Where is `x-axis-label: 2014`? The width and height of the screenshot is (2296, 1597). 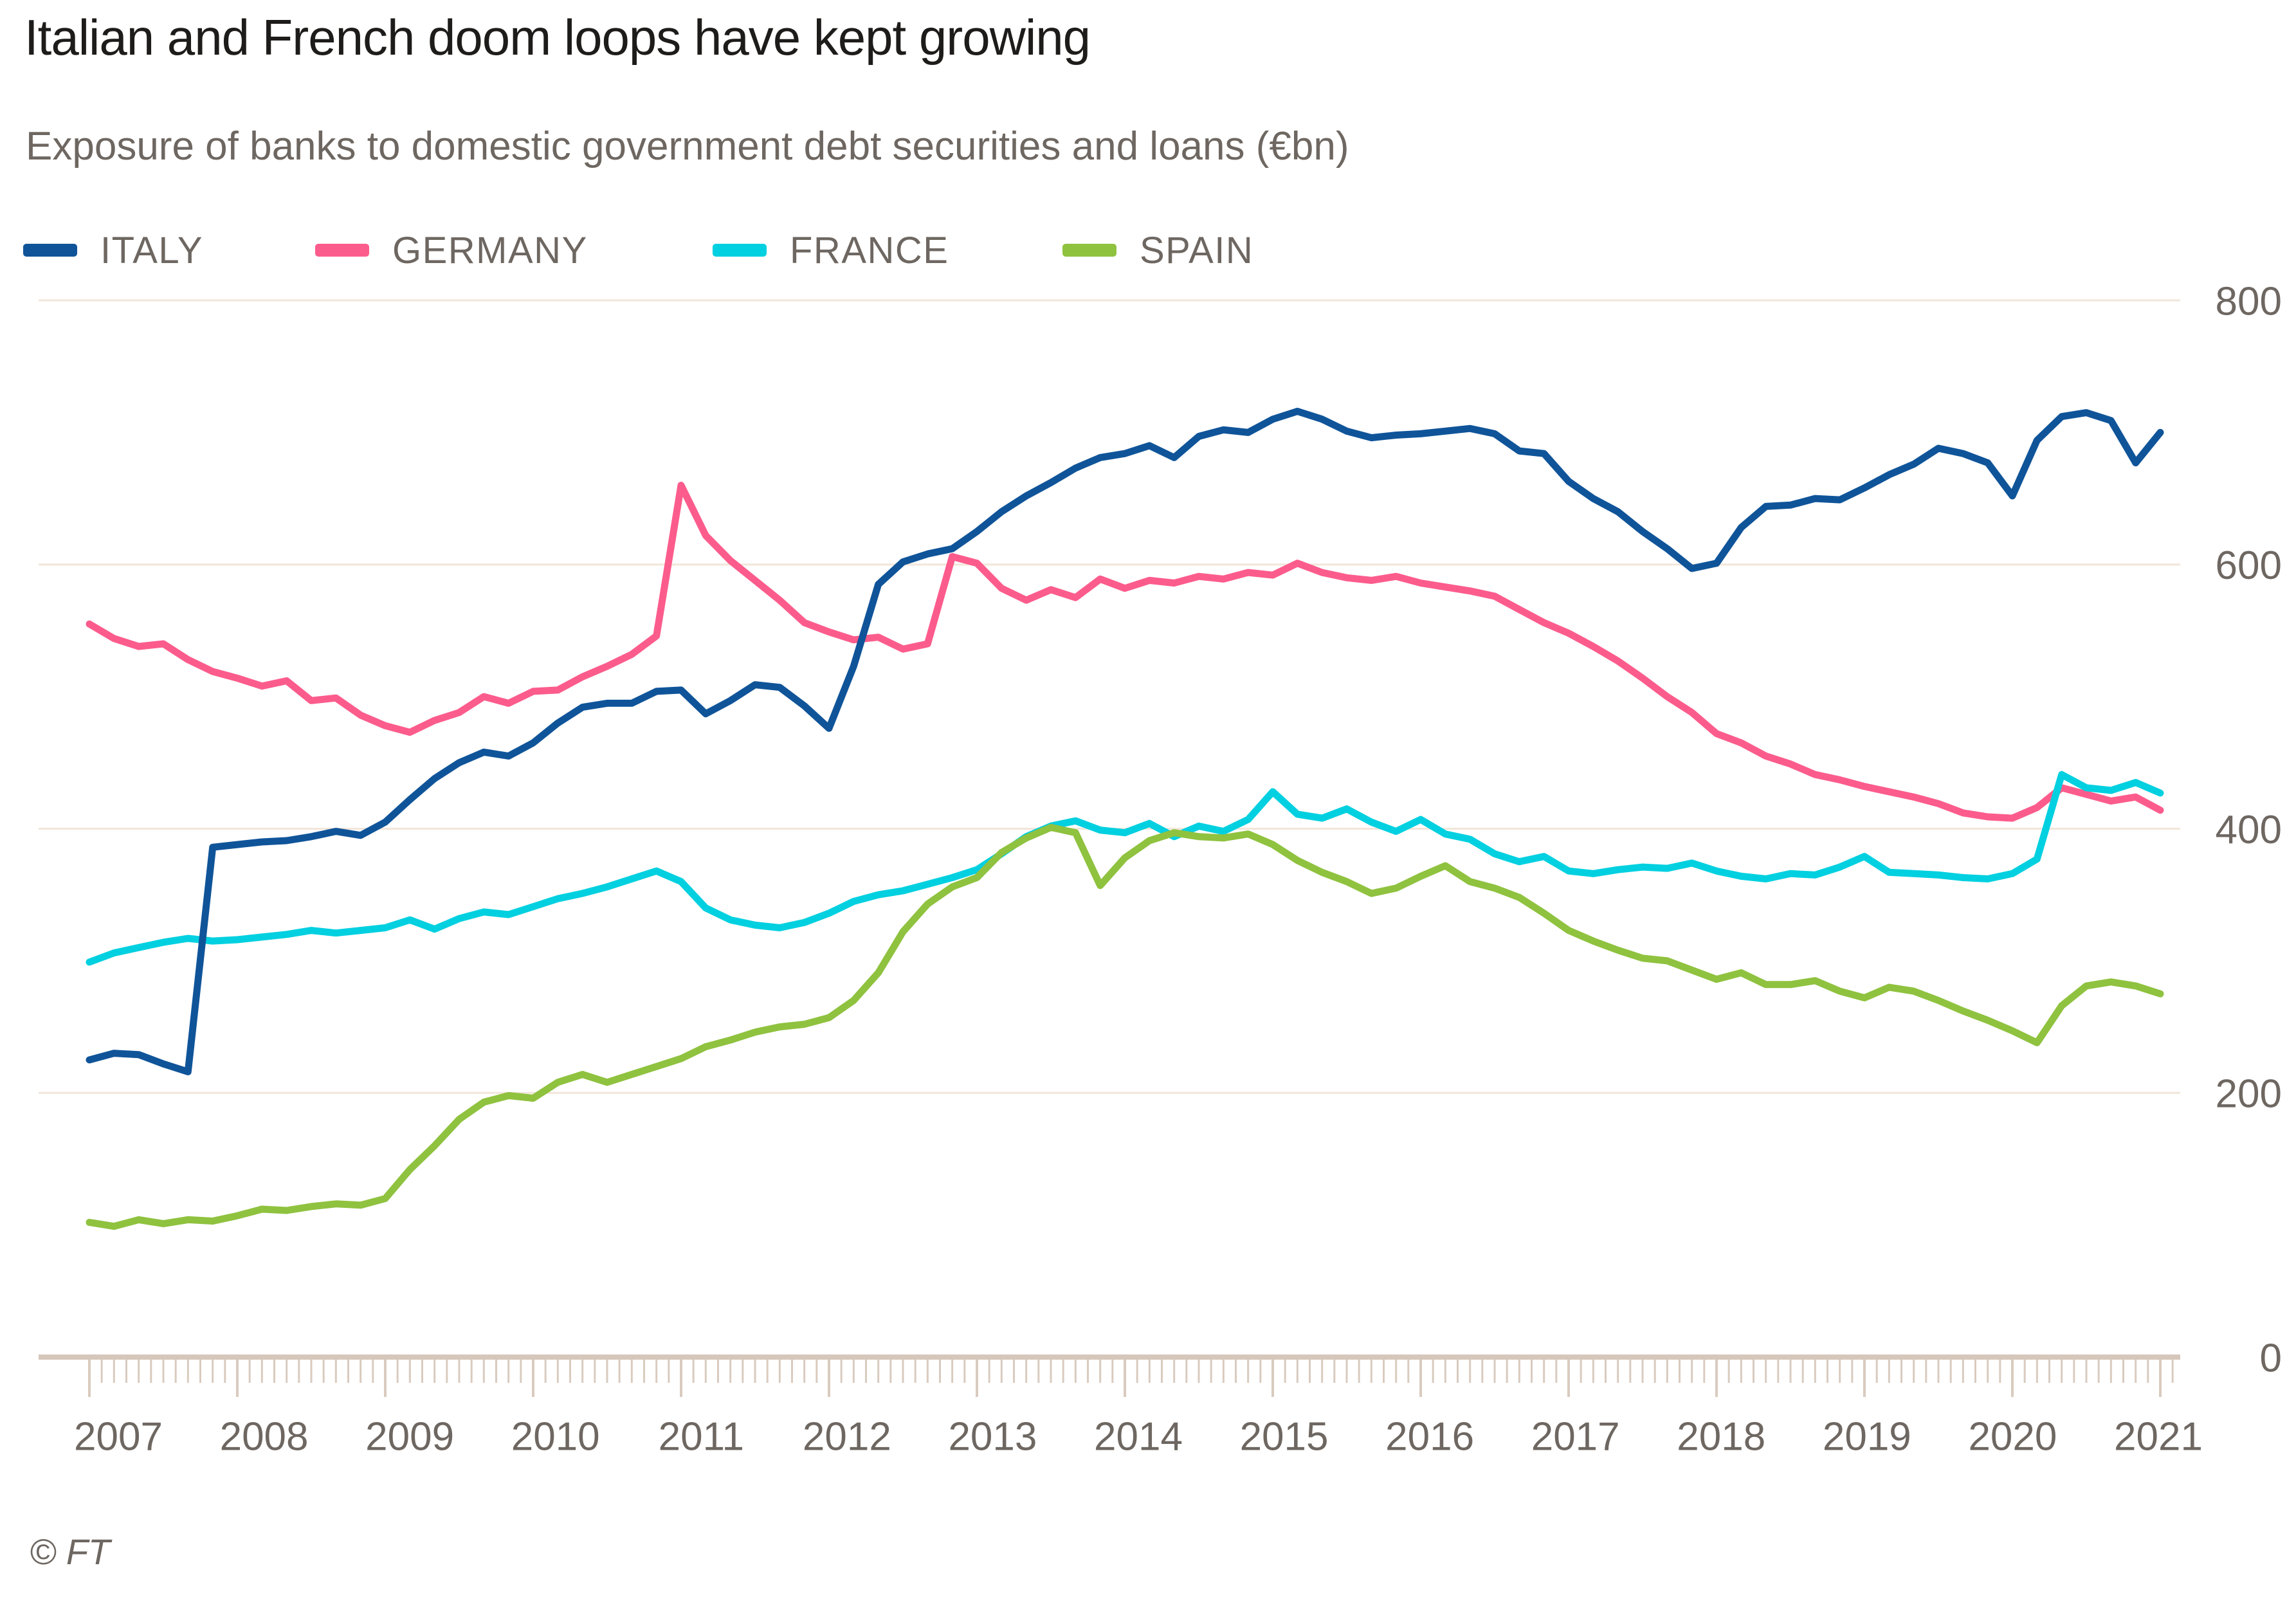 x-axis-label: 2014 is located at coordinates (1139, 1436).